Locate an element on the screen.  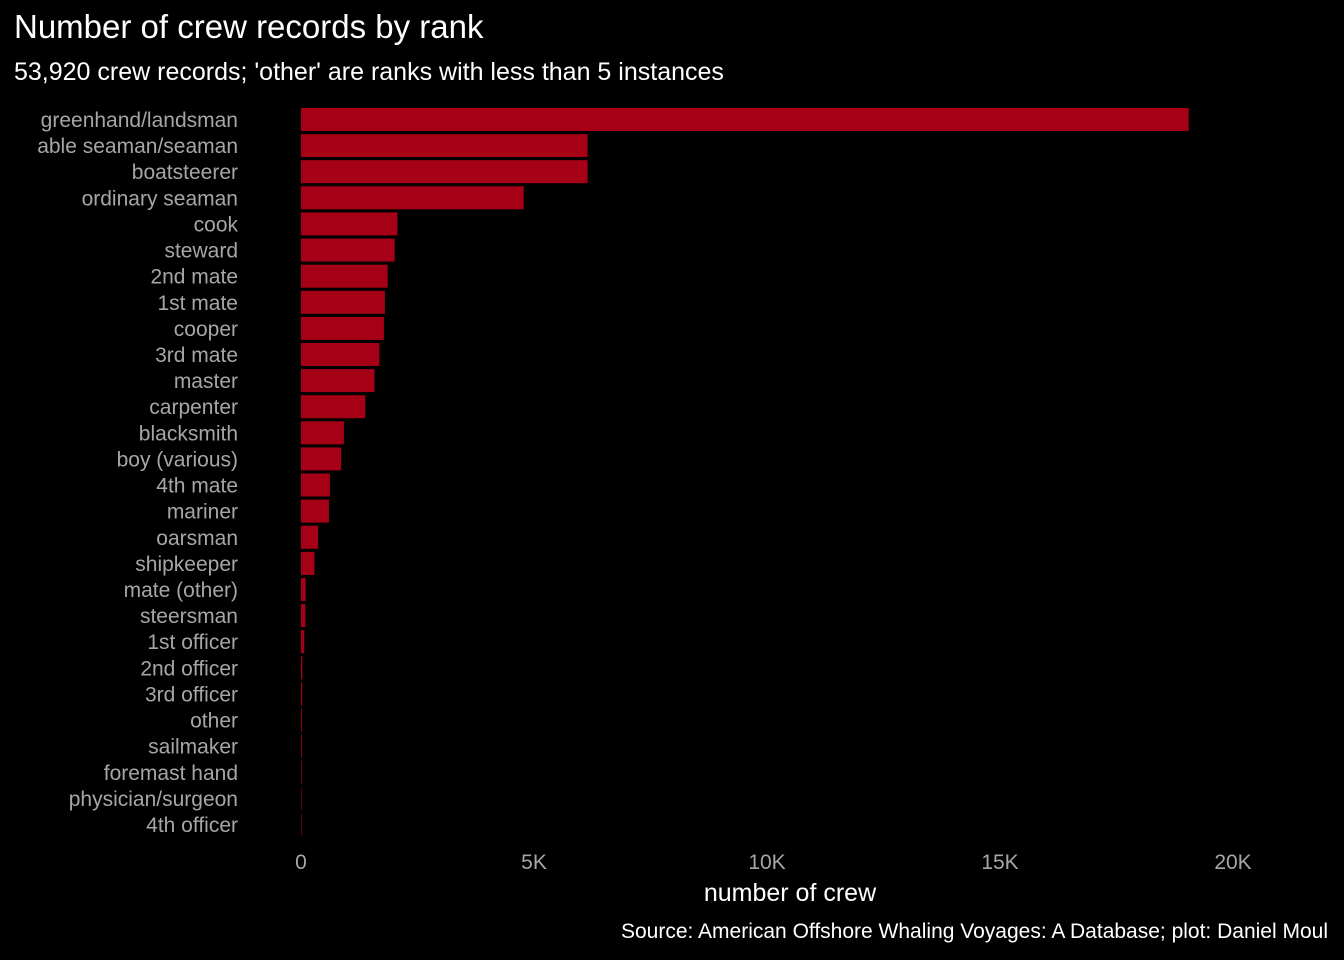
x-axis-title: number of crew is located at coordinates (790, 893).